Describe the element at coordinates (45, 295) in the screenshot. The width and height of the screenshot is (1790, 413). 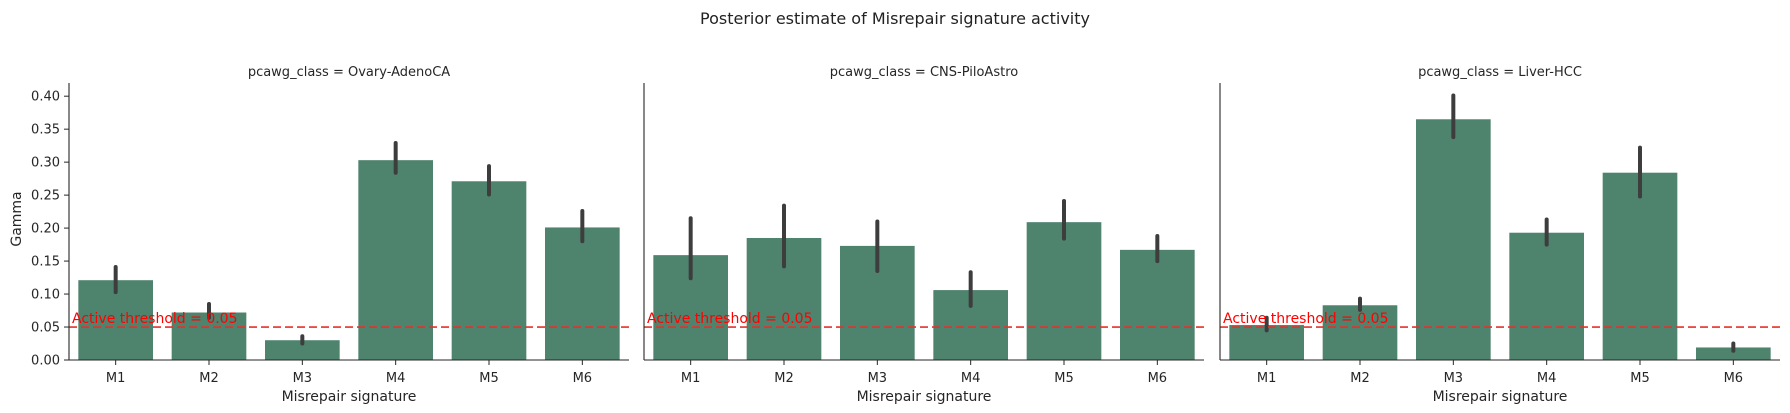
I see `y-tick-label: 0.10` at that location.